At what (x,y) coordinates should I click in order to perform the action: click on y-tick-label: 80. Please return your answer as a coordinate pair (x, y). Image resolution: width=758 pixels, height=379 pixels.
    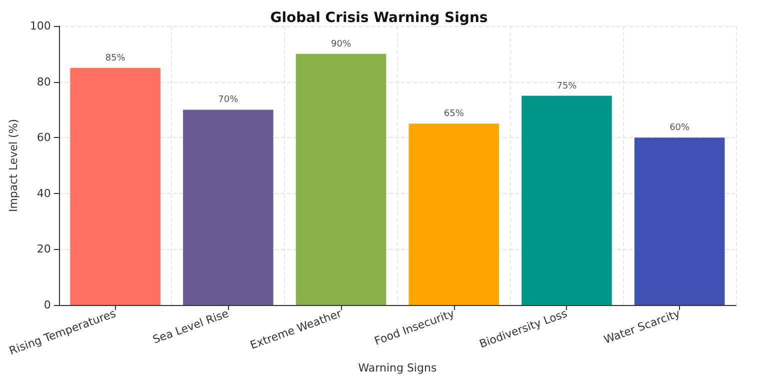
    Looking at the image, I should click on (43, 81).